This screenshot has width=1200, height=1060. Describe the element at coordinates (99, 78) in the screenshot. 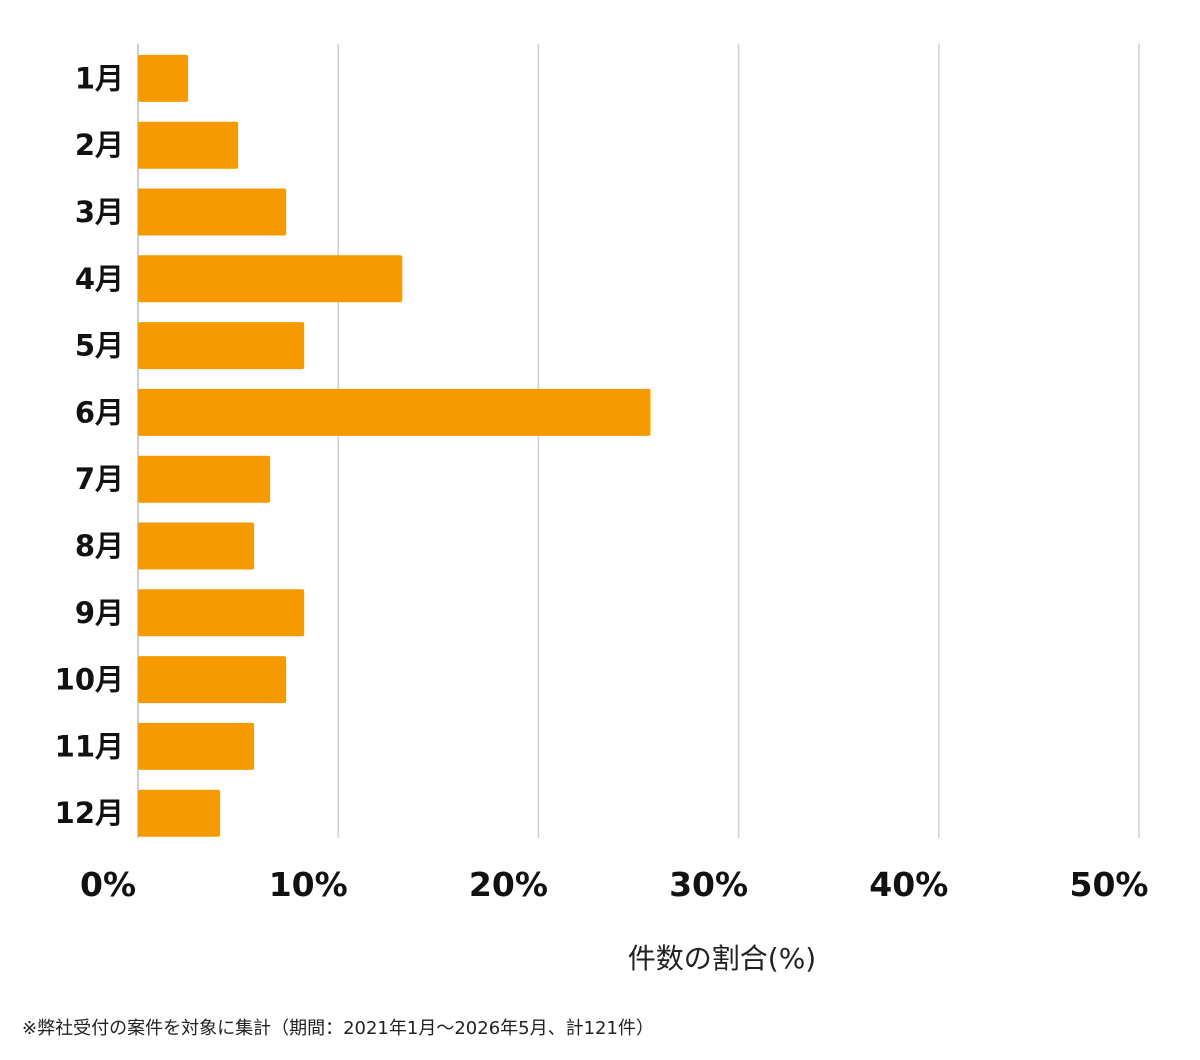

I see `category-label: 1月` at that location.